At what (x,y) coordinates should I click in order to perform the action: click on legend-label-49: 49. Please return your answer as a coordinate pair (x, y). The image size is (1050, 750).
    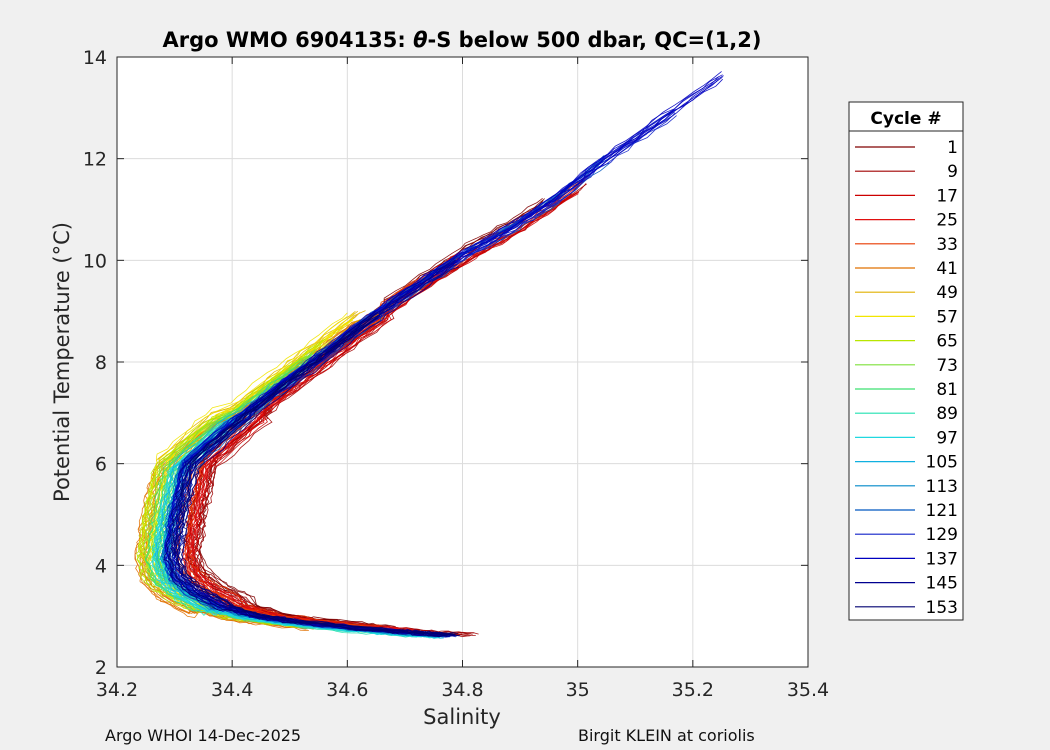
    Looking at the image, I should click on (947, 293).